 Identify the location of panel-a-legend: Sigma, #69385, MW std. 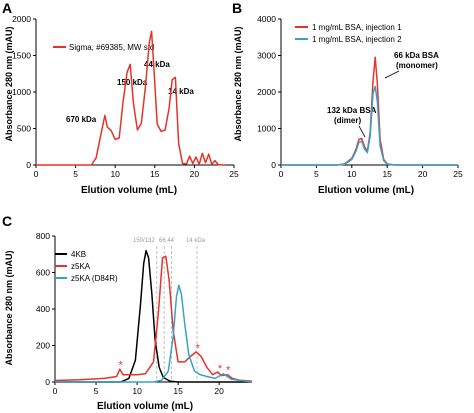
(103, 47).